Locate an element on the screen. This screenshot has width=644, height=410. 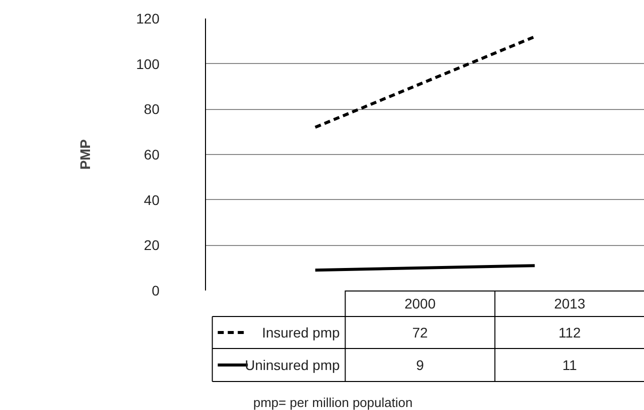
data-label: 72 is located at coordinates (420, 332).